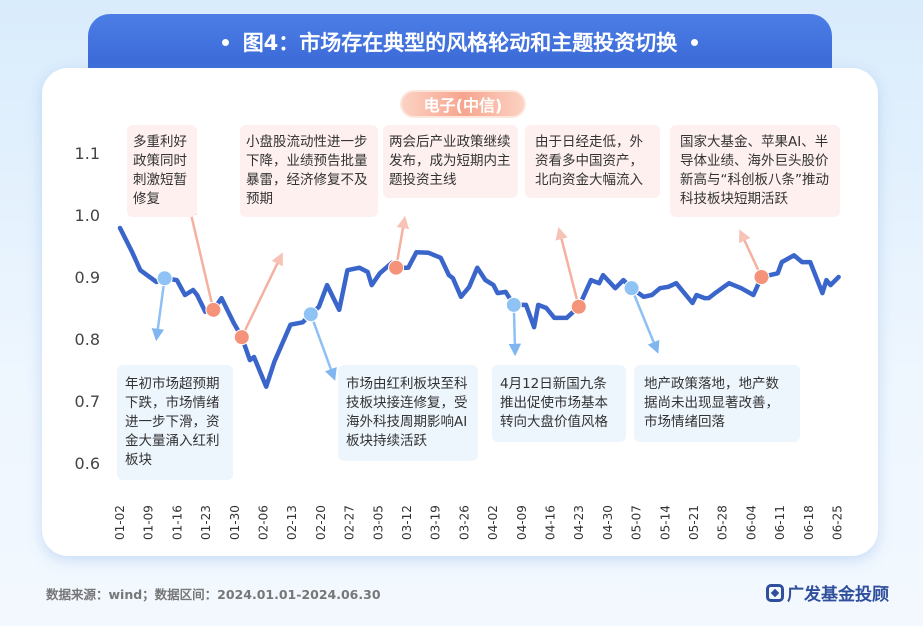 The height and width of the screenshot is (626, 923). Describe the element at coordinates (464, 522) in the screenshot. I see `x-tick-label: 03-26` at that location.